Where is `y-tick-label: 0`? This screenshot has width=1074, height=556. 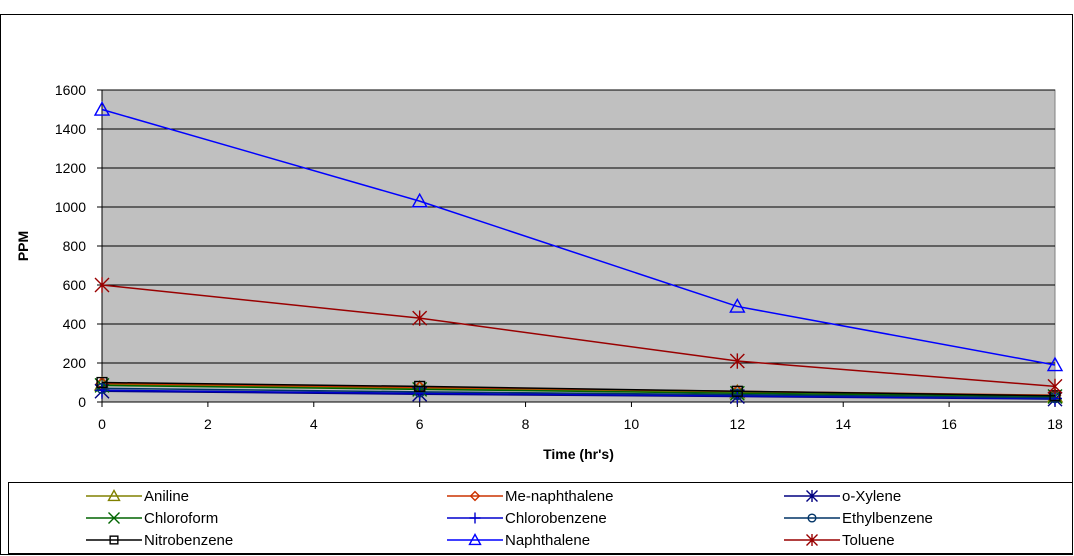 y-tick-label: 0 is located at coordinates (82, 402).